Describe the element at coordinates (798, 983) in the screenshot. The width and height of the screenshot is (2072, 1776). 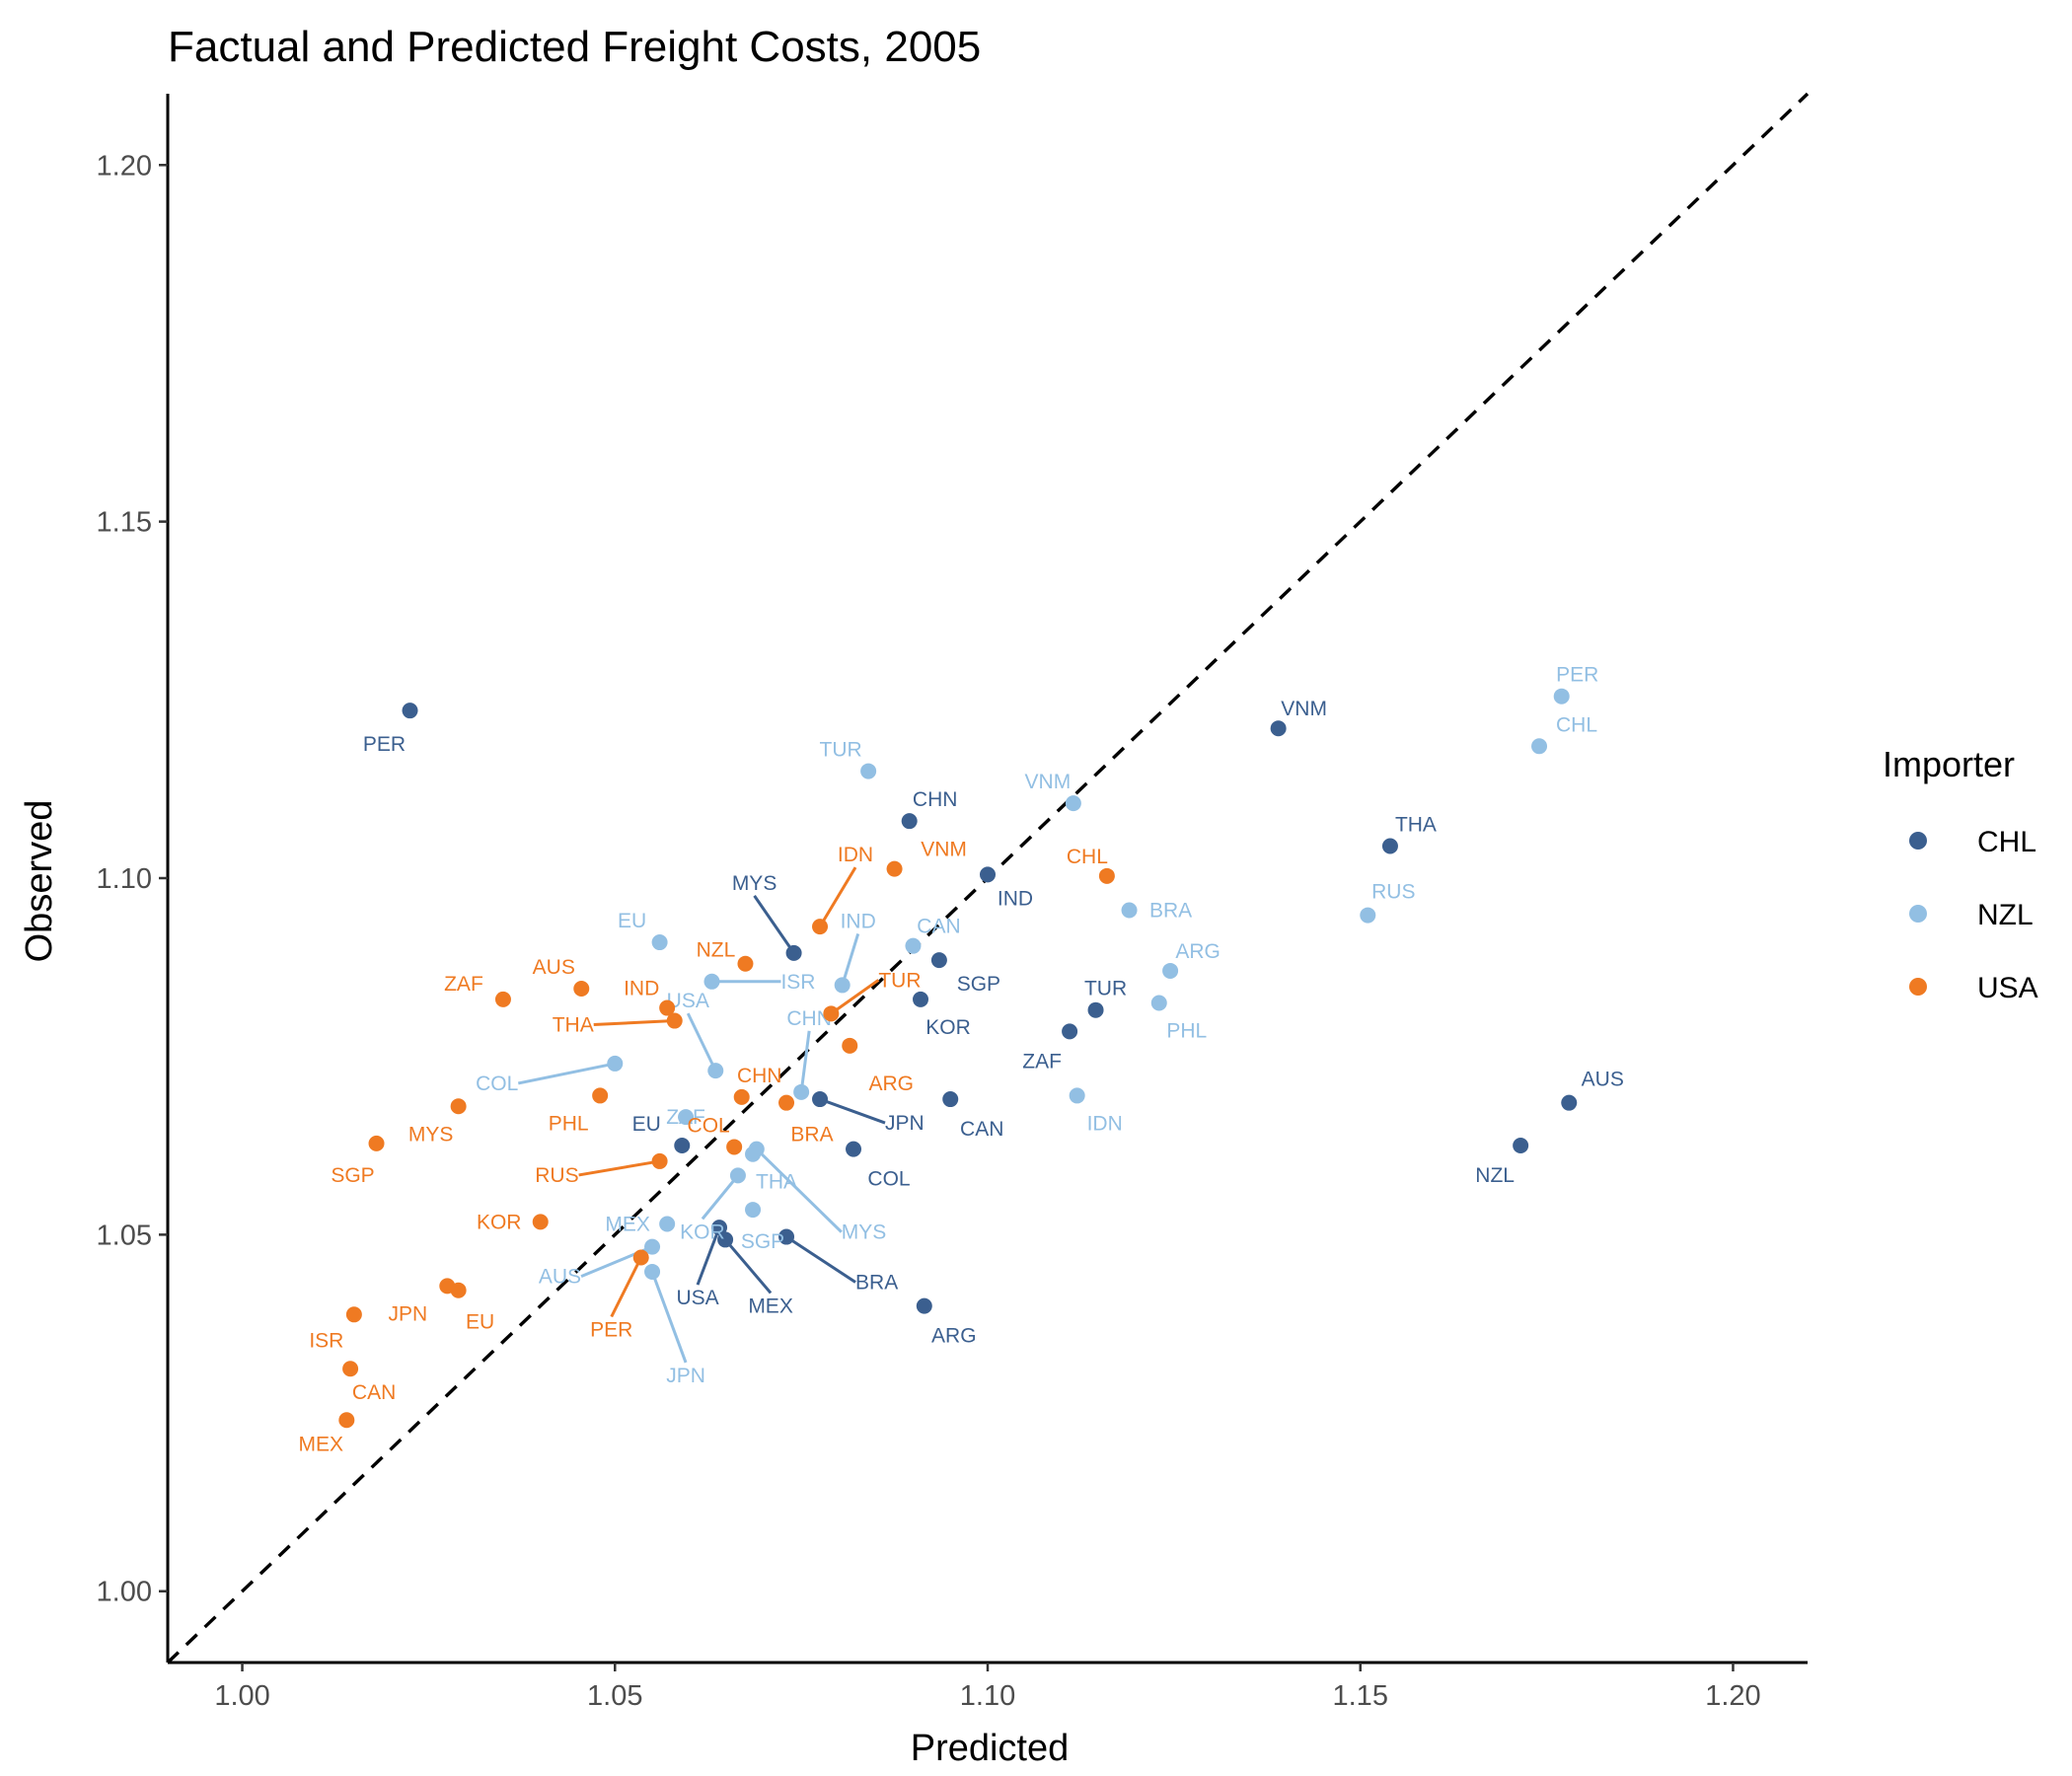
I see `point-label: ISR` at that location.